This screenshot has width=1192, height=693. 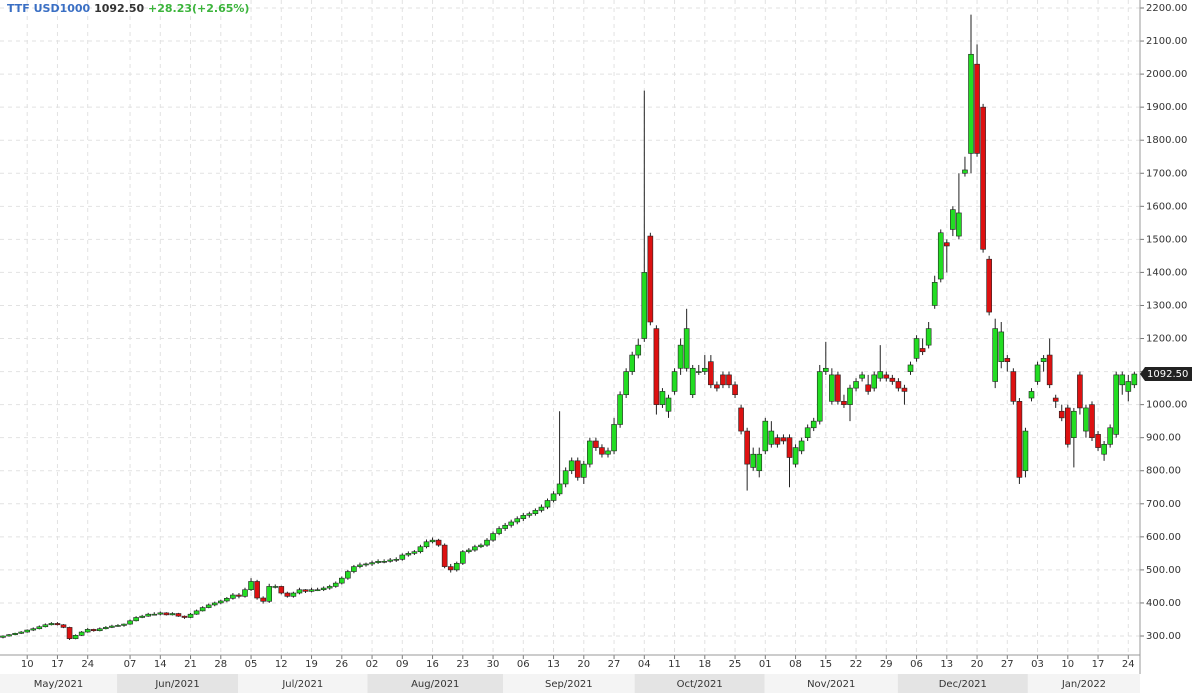 I want to click on x-tick-label: 25, so click(x=735, y=664).